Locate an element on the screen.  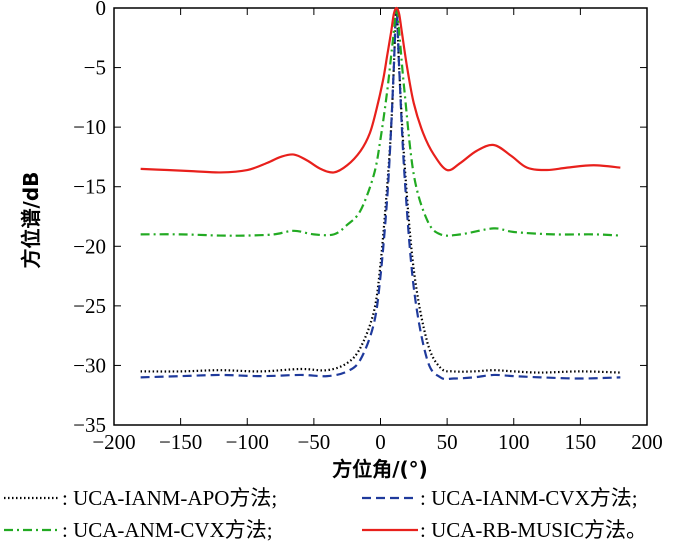
y-tick-label: 0 is located at coordinates (101, 10).